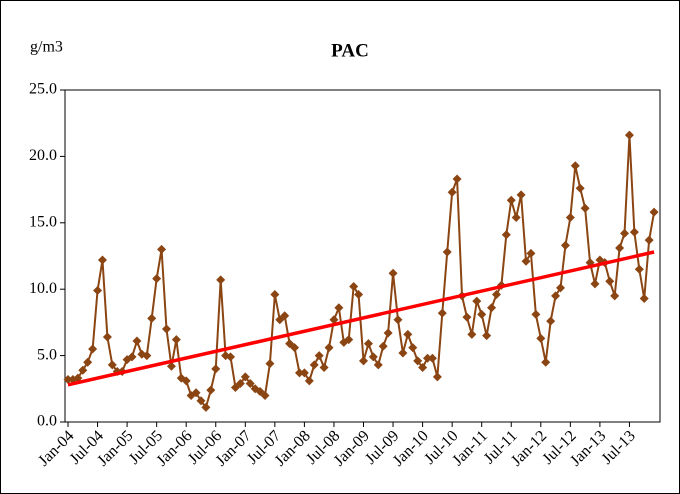 The image size is (680, 494). What do you see at coordinates (46, 47) in the screenshot?
I see `y-unit: g/m3` at bounding box center [46, 47].